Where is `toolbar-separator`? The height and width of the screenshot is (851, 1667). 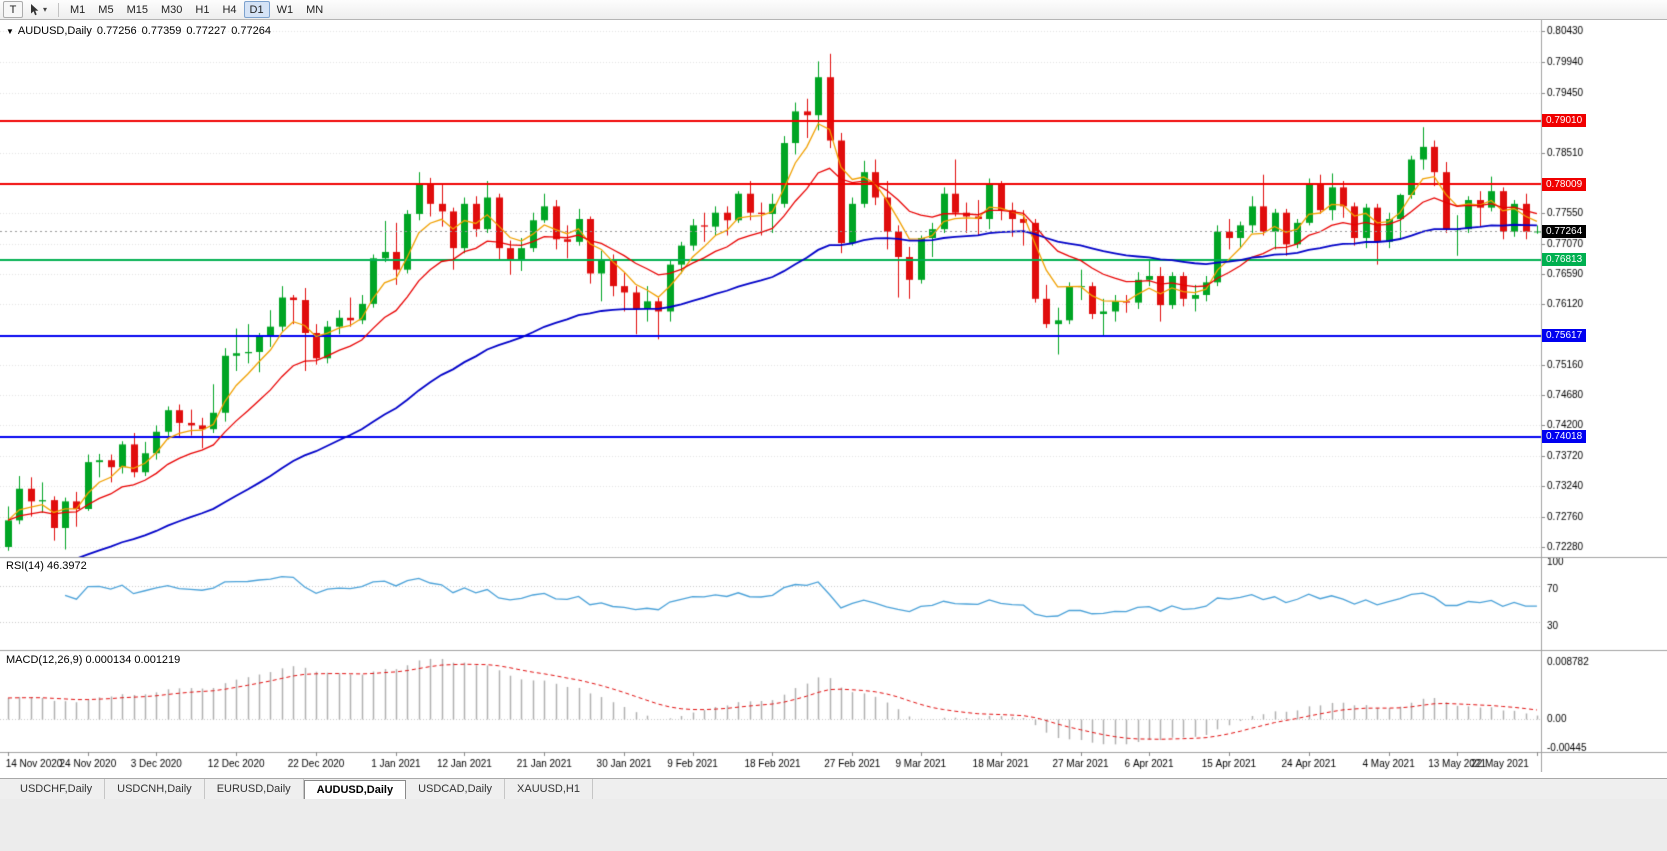 toolbar-separator is located at coordinates (59, 9).